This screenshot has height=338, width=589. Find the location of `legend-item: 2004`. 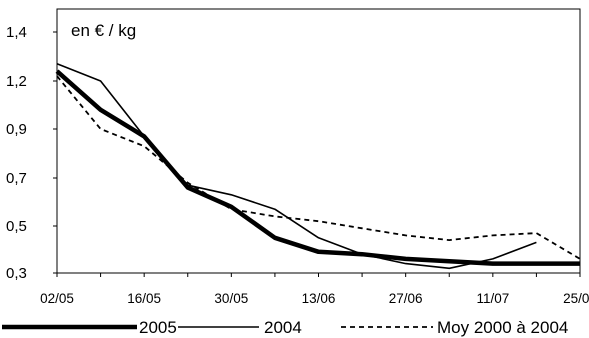

legend-item: 2004 is located at coordinates (240, 327).